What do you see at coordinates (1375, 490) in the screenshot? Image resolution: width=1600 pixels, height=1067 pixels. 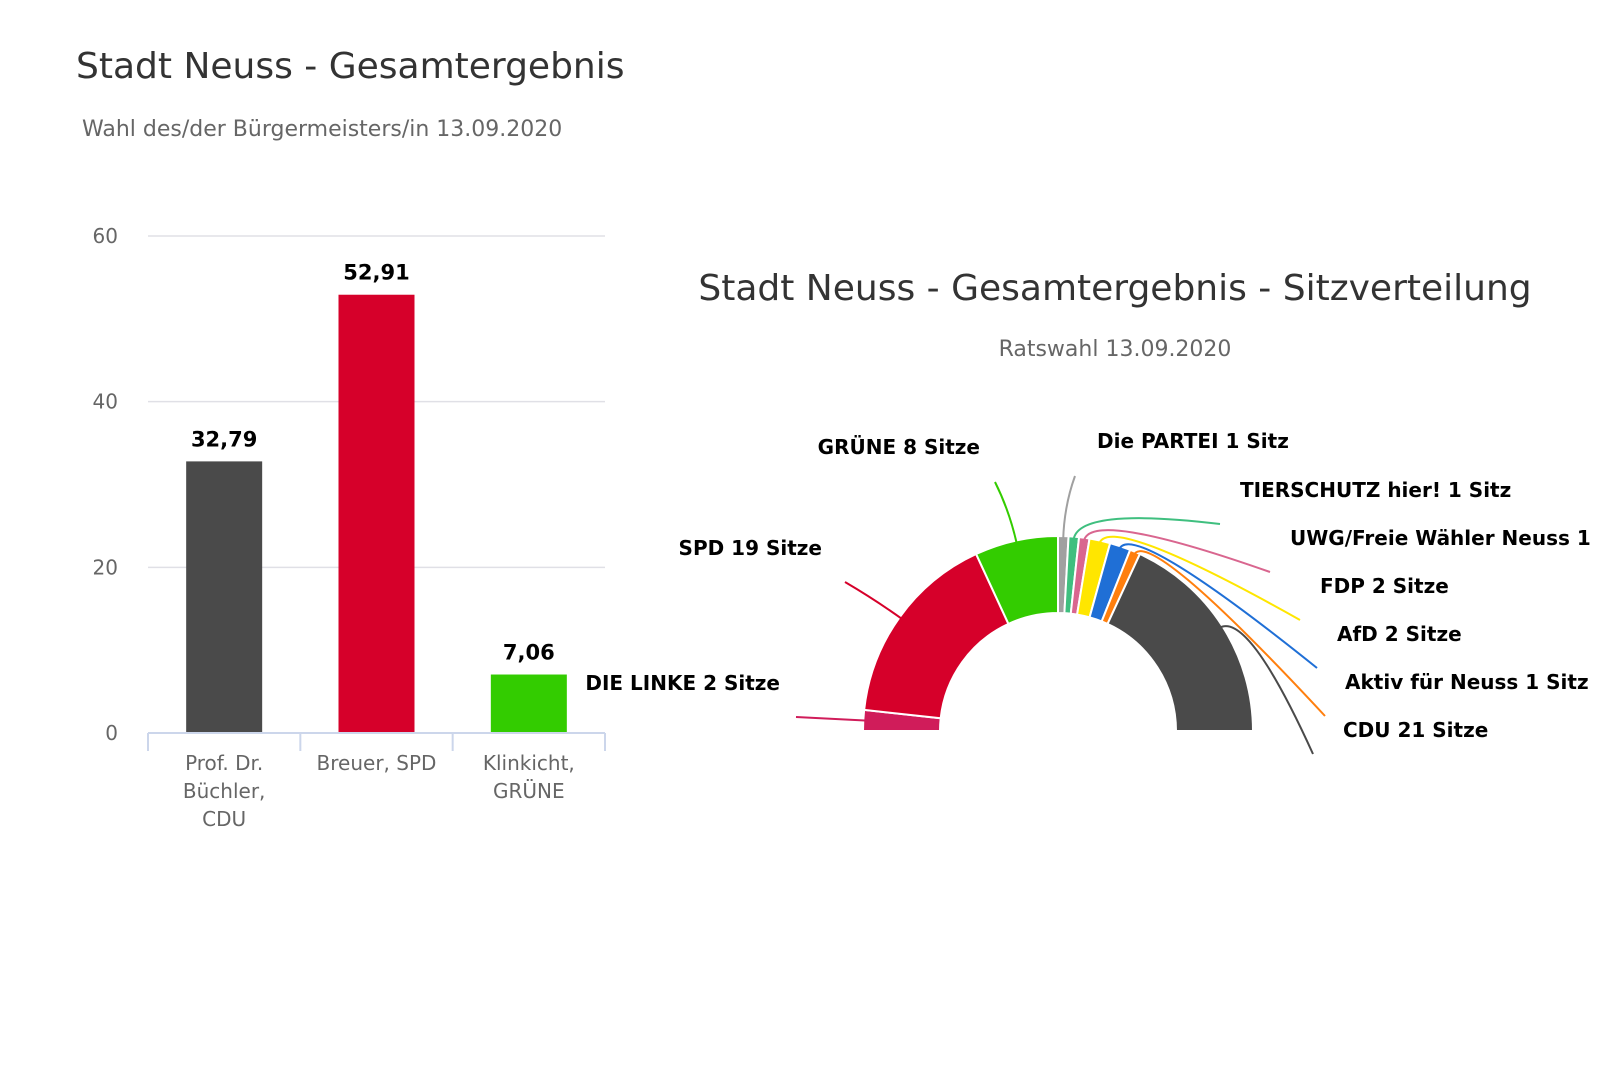 I see `pie-slice-label: TIERSCHUTZ hier! 1 Sitz` at bounding box center [1375, 490].